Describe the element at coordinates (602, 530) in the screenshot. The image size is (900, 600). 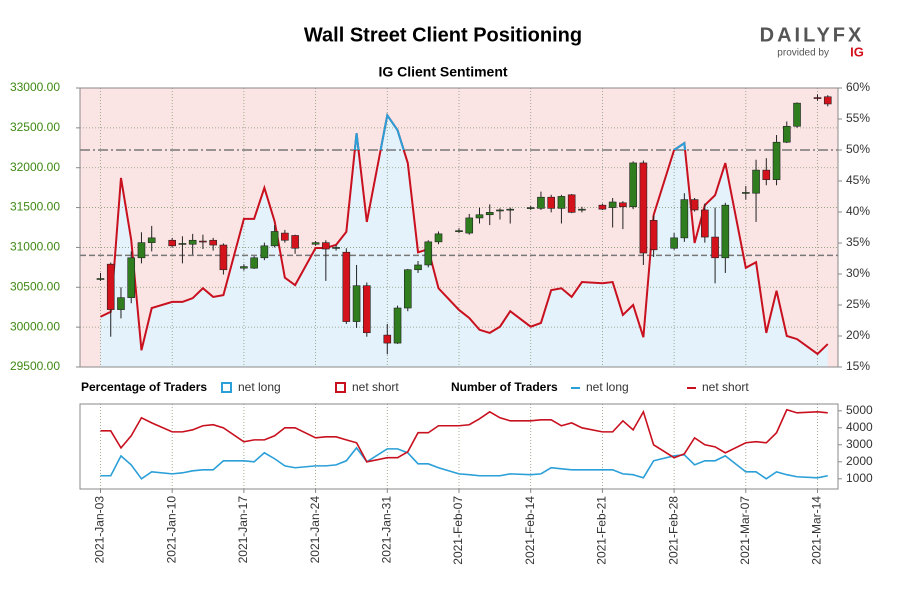
I see `x-tick-label: 2021-Feb-21` at that location.